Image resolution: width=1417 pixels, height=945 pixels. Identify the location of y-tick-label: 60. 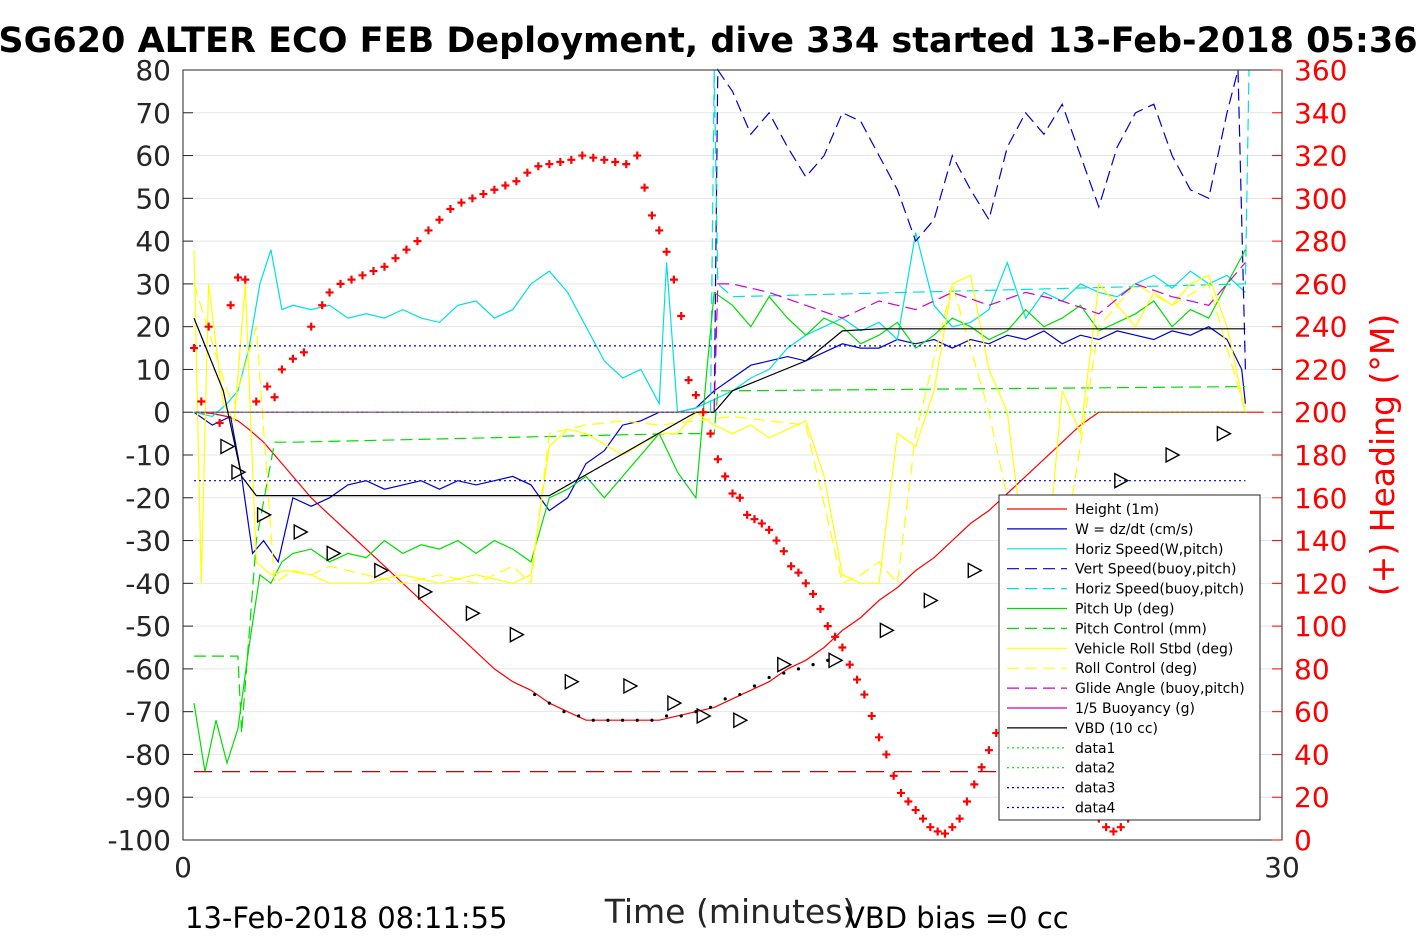
(153, 156).